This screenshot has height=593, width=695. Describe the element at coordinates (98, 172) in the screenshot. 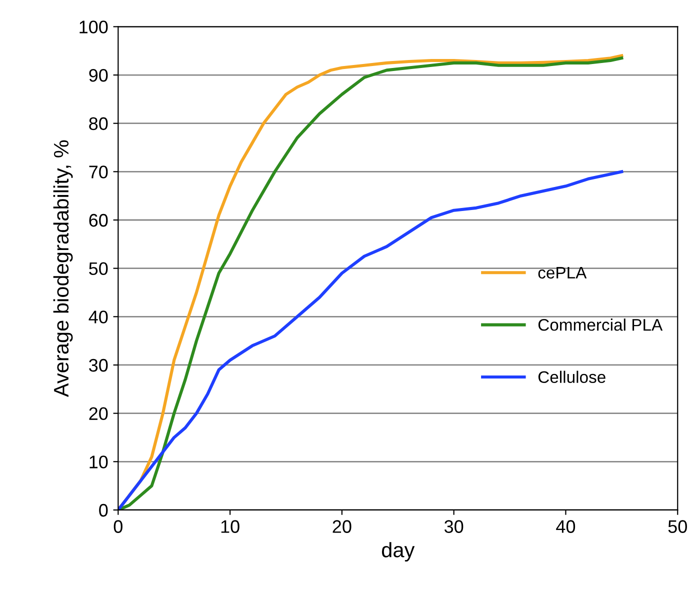

I see `y-tick-label: 70` at that location.